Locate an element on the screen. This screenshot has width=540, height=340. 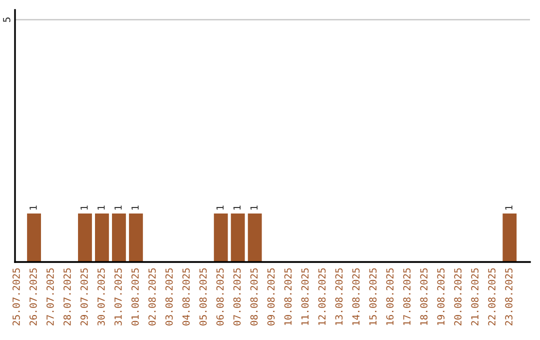
x-tick-label: 03.08.2025 is located at coordinates (169, 297).